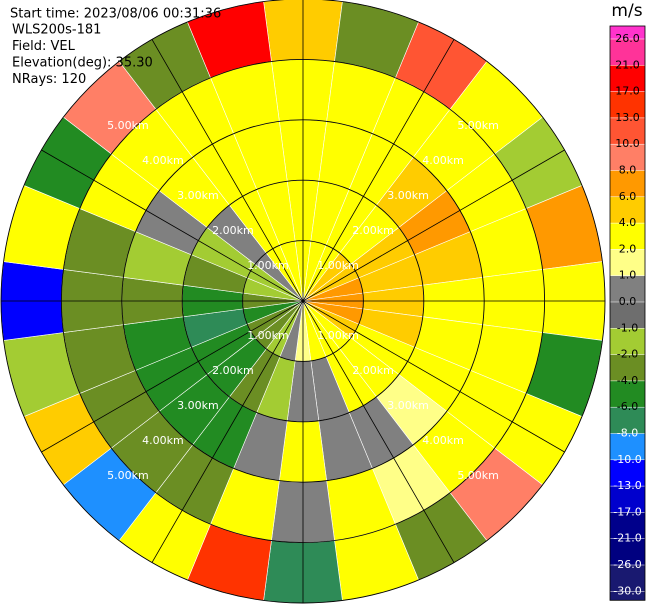 This screenshot has height=607, width=647. I want to click on colorbar-label: -30.0, so click(627, 590).